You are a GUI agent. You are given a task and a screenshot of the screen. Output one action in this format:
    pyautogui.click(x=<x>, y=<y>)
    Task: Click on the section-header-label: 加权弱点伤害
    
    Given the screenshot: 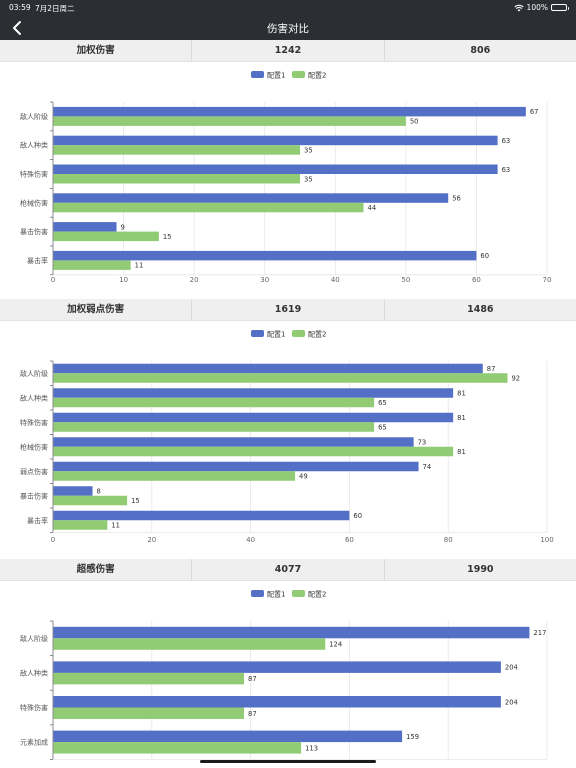 What is the action you would take?
    pyautogui.click(x=96, y=309)
    